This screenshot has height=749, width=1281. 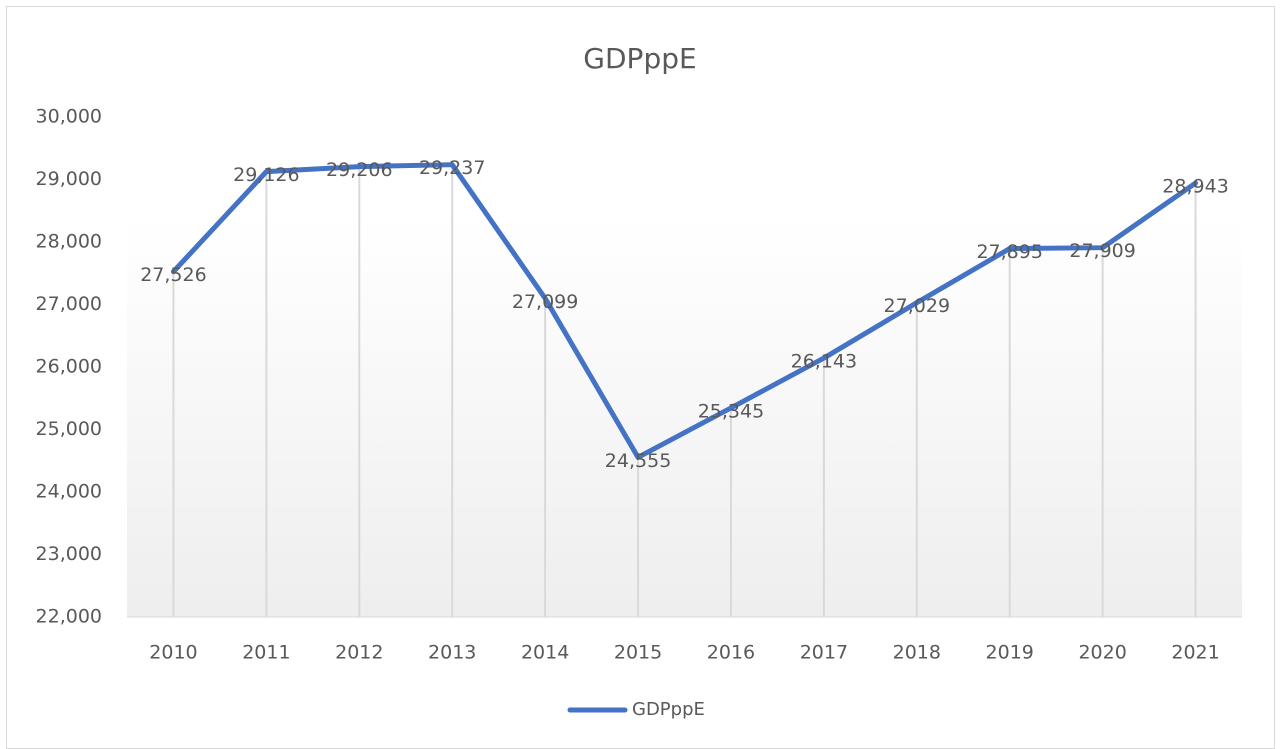 What do you see at coordinates (266, 653) in the screenshot?
I see `x-tick-label: 2011` at bounding box center [266, 653].